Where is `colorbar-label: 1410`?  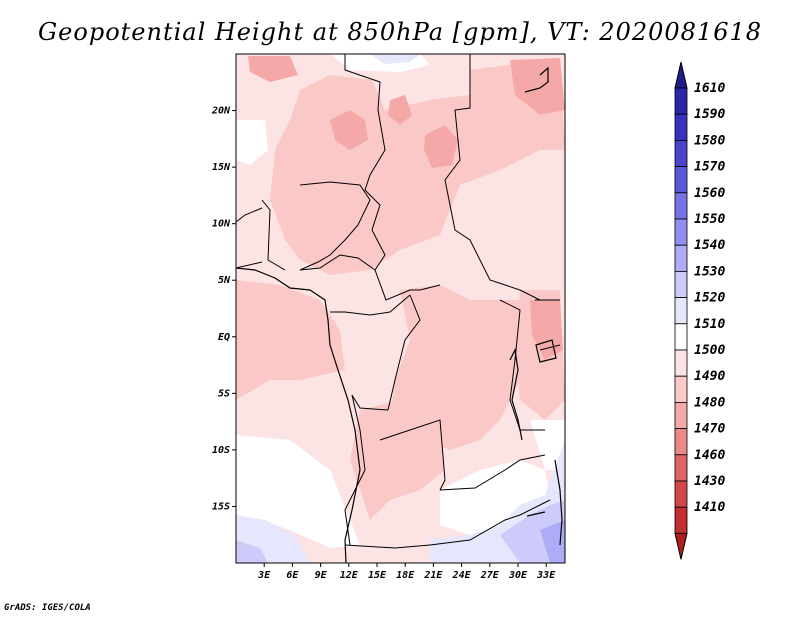
colorbar-label: 1410 is located at coordinates (709, 507).